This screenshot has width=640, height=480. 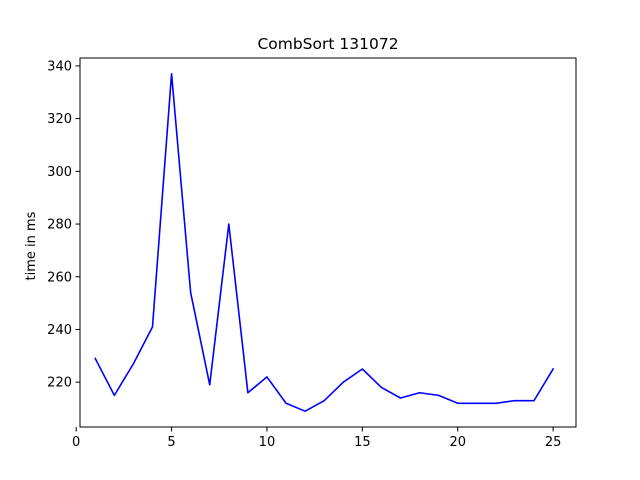 What do you see at coordinates (362, 442) in the screenshot?
I see `x-tick-label-15: 15` at bounding box center [362, 442].